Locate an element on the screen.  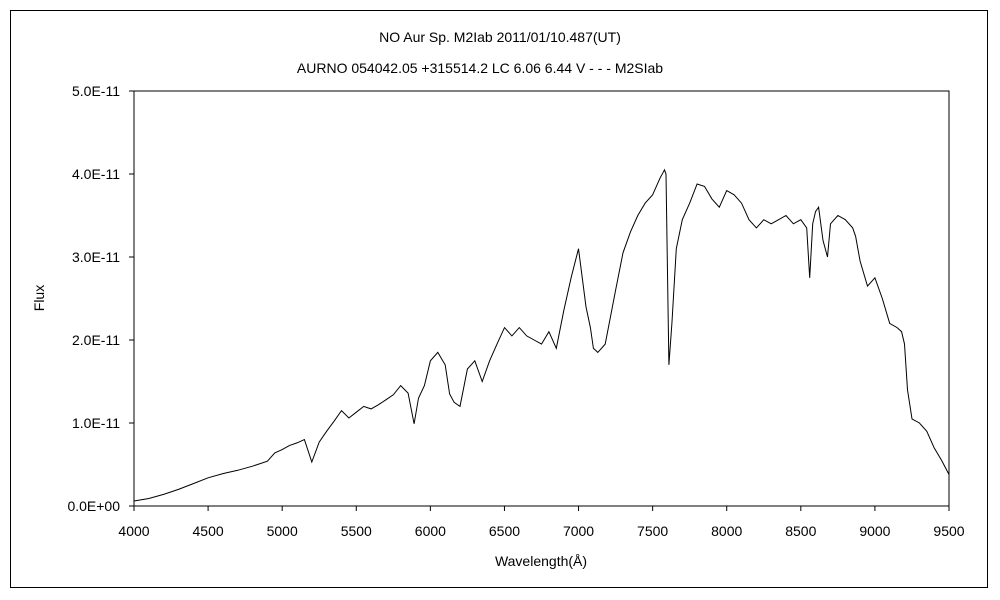
x-tick-label: 5500 is located at coordinates (356, 531).